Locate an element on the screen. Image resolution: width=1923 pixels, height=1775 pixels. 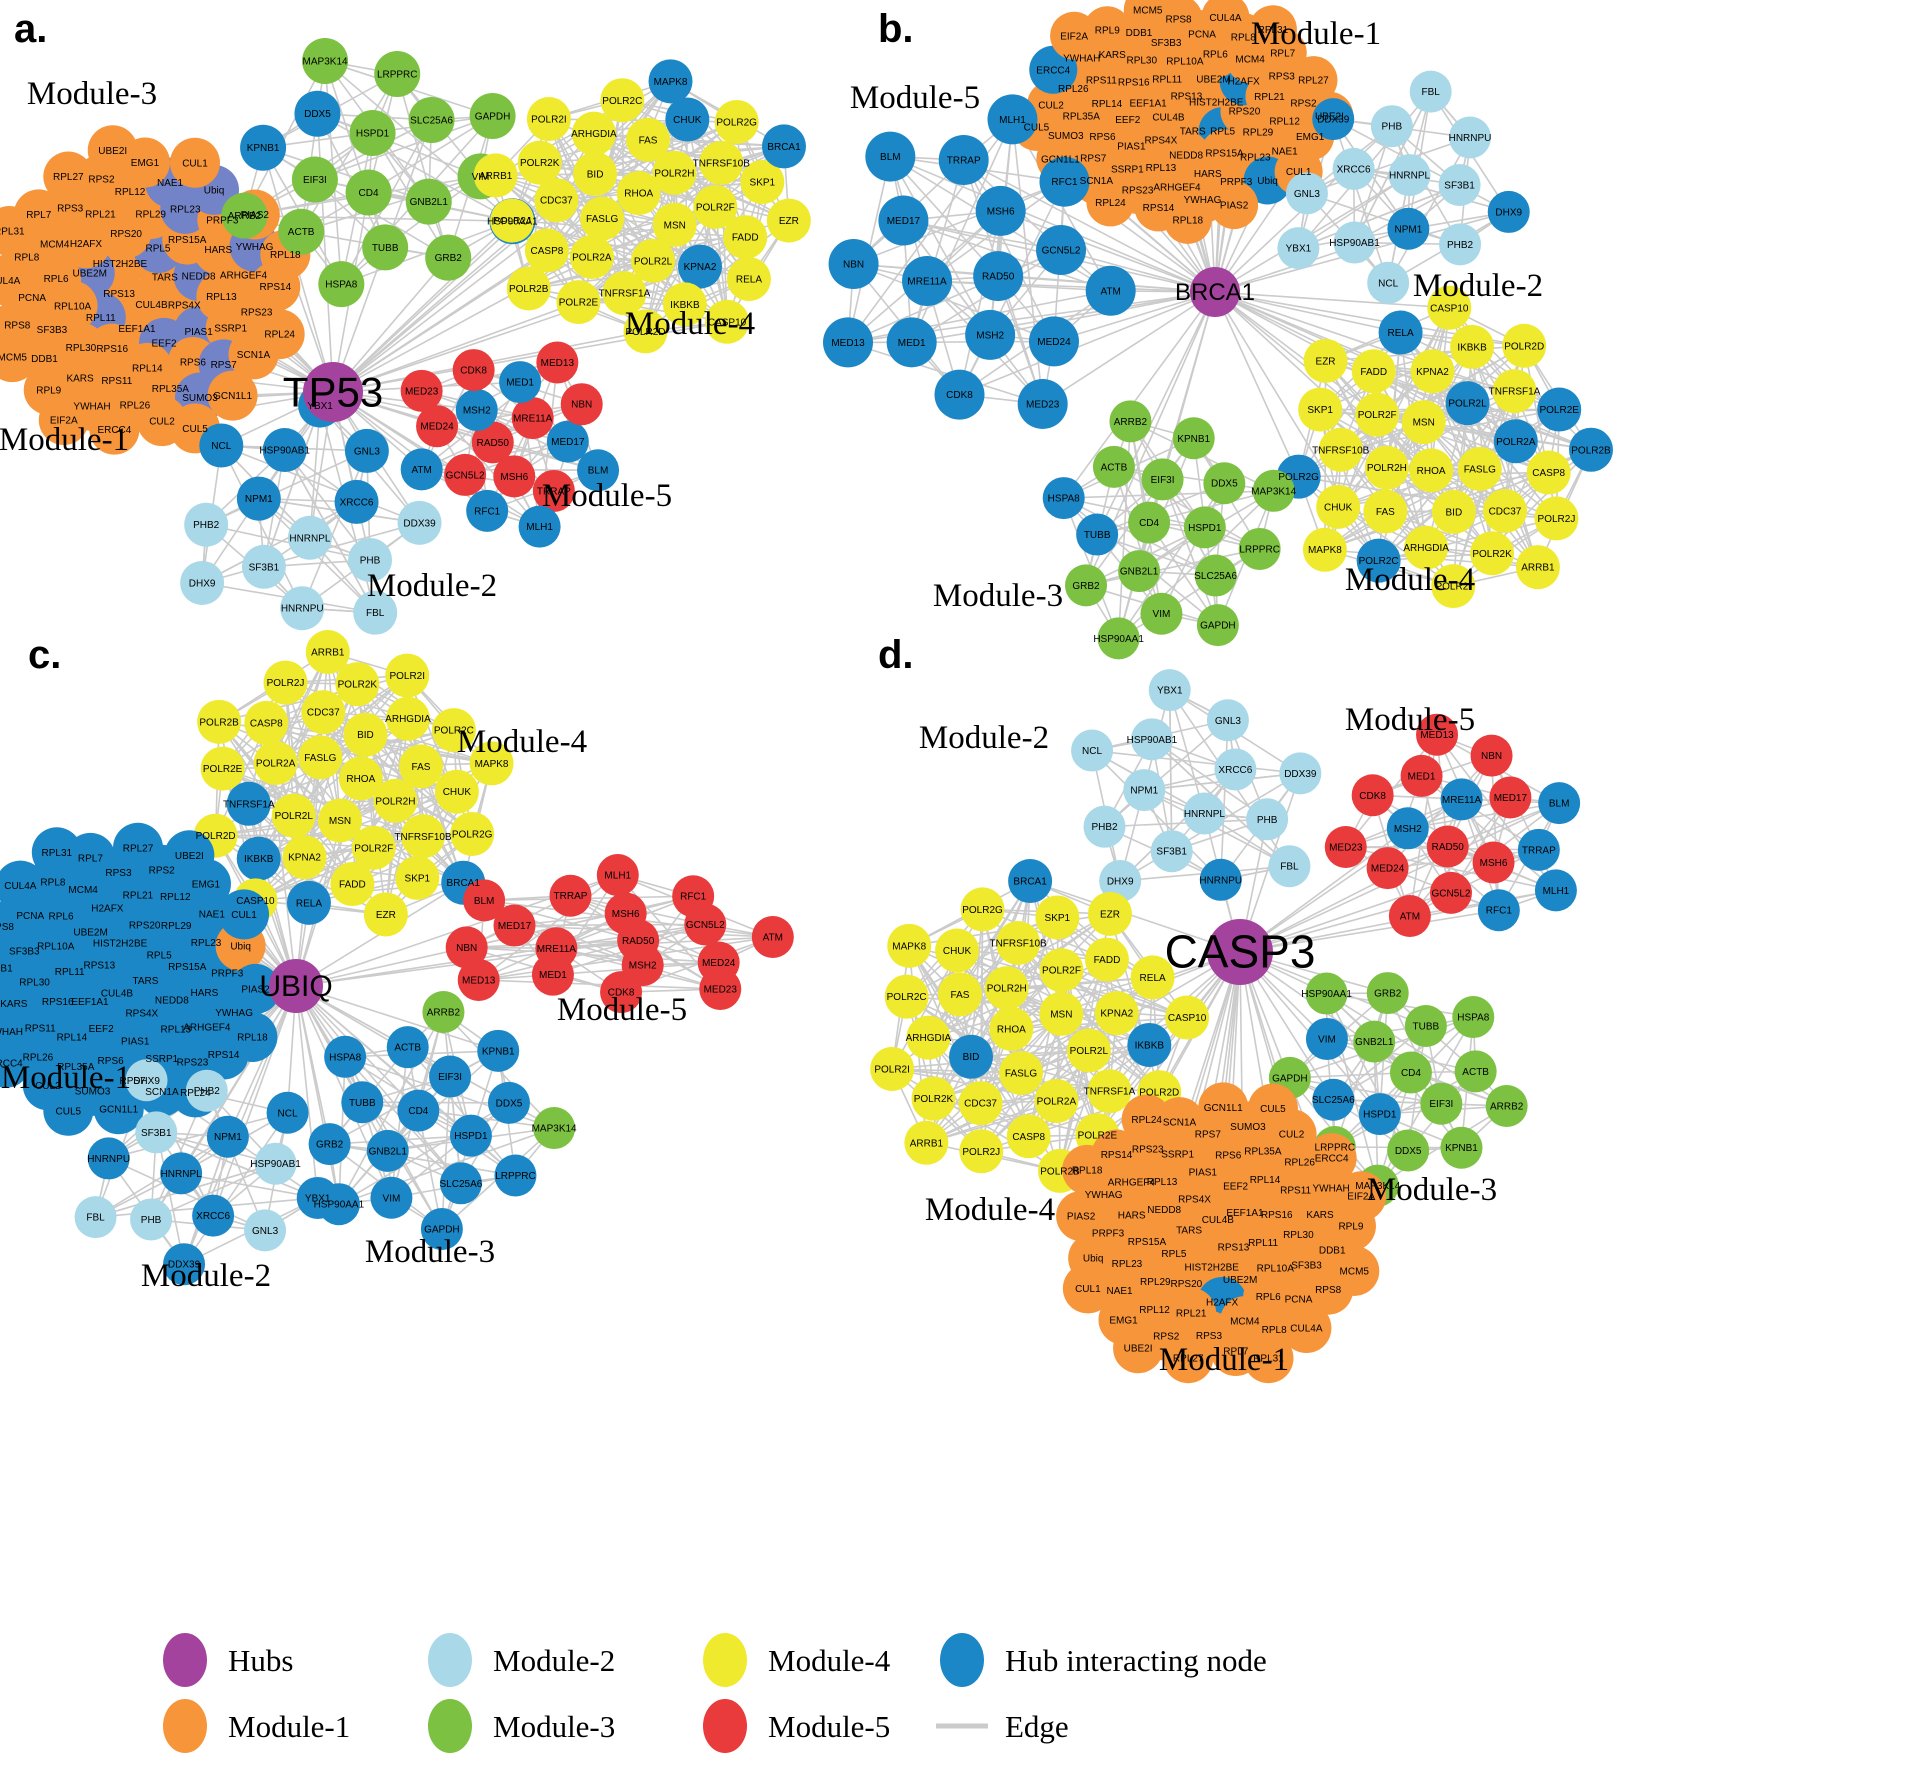
node-label-POLR2H: POLR2H is located at coordinates (395, 801).